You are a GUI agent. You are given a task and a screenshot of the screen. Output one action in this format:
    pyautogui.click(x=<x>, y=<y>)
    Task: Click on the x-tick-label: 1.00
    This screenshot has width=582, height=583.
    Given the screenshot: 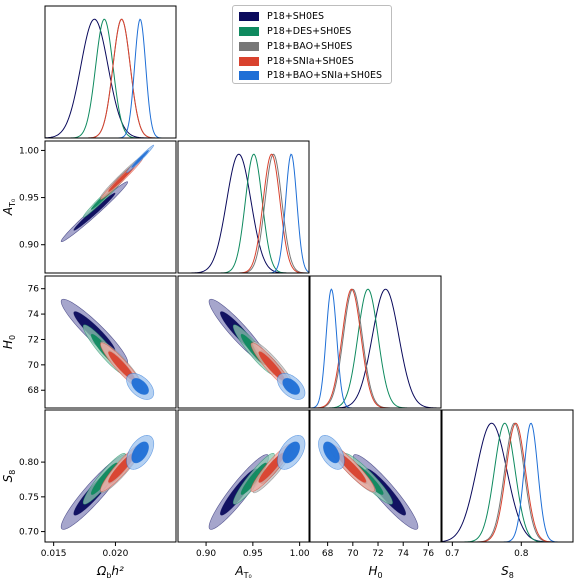 What is the action you would take?
    pyautogui.click(x=300, y=554)
    